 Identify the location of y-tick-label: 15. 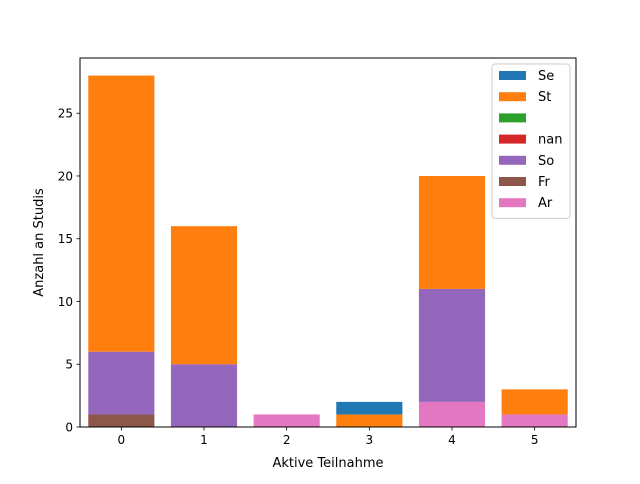
(65, 239).